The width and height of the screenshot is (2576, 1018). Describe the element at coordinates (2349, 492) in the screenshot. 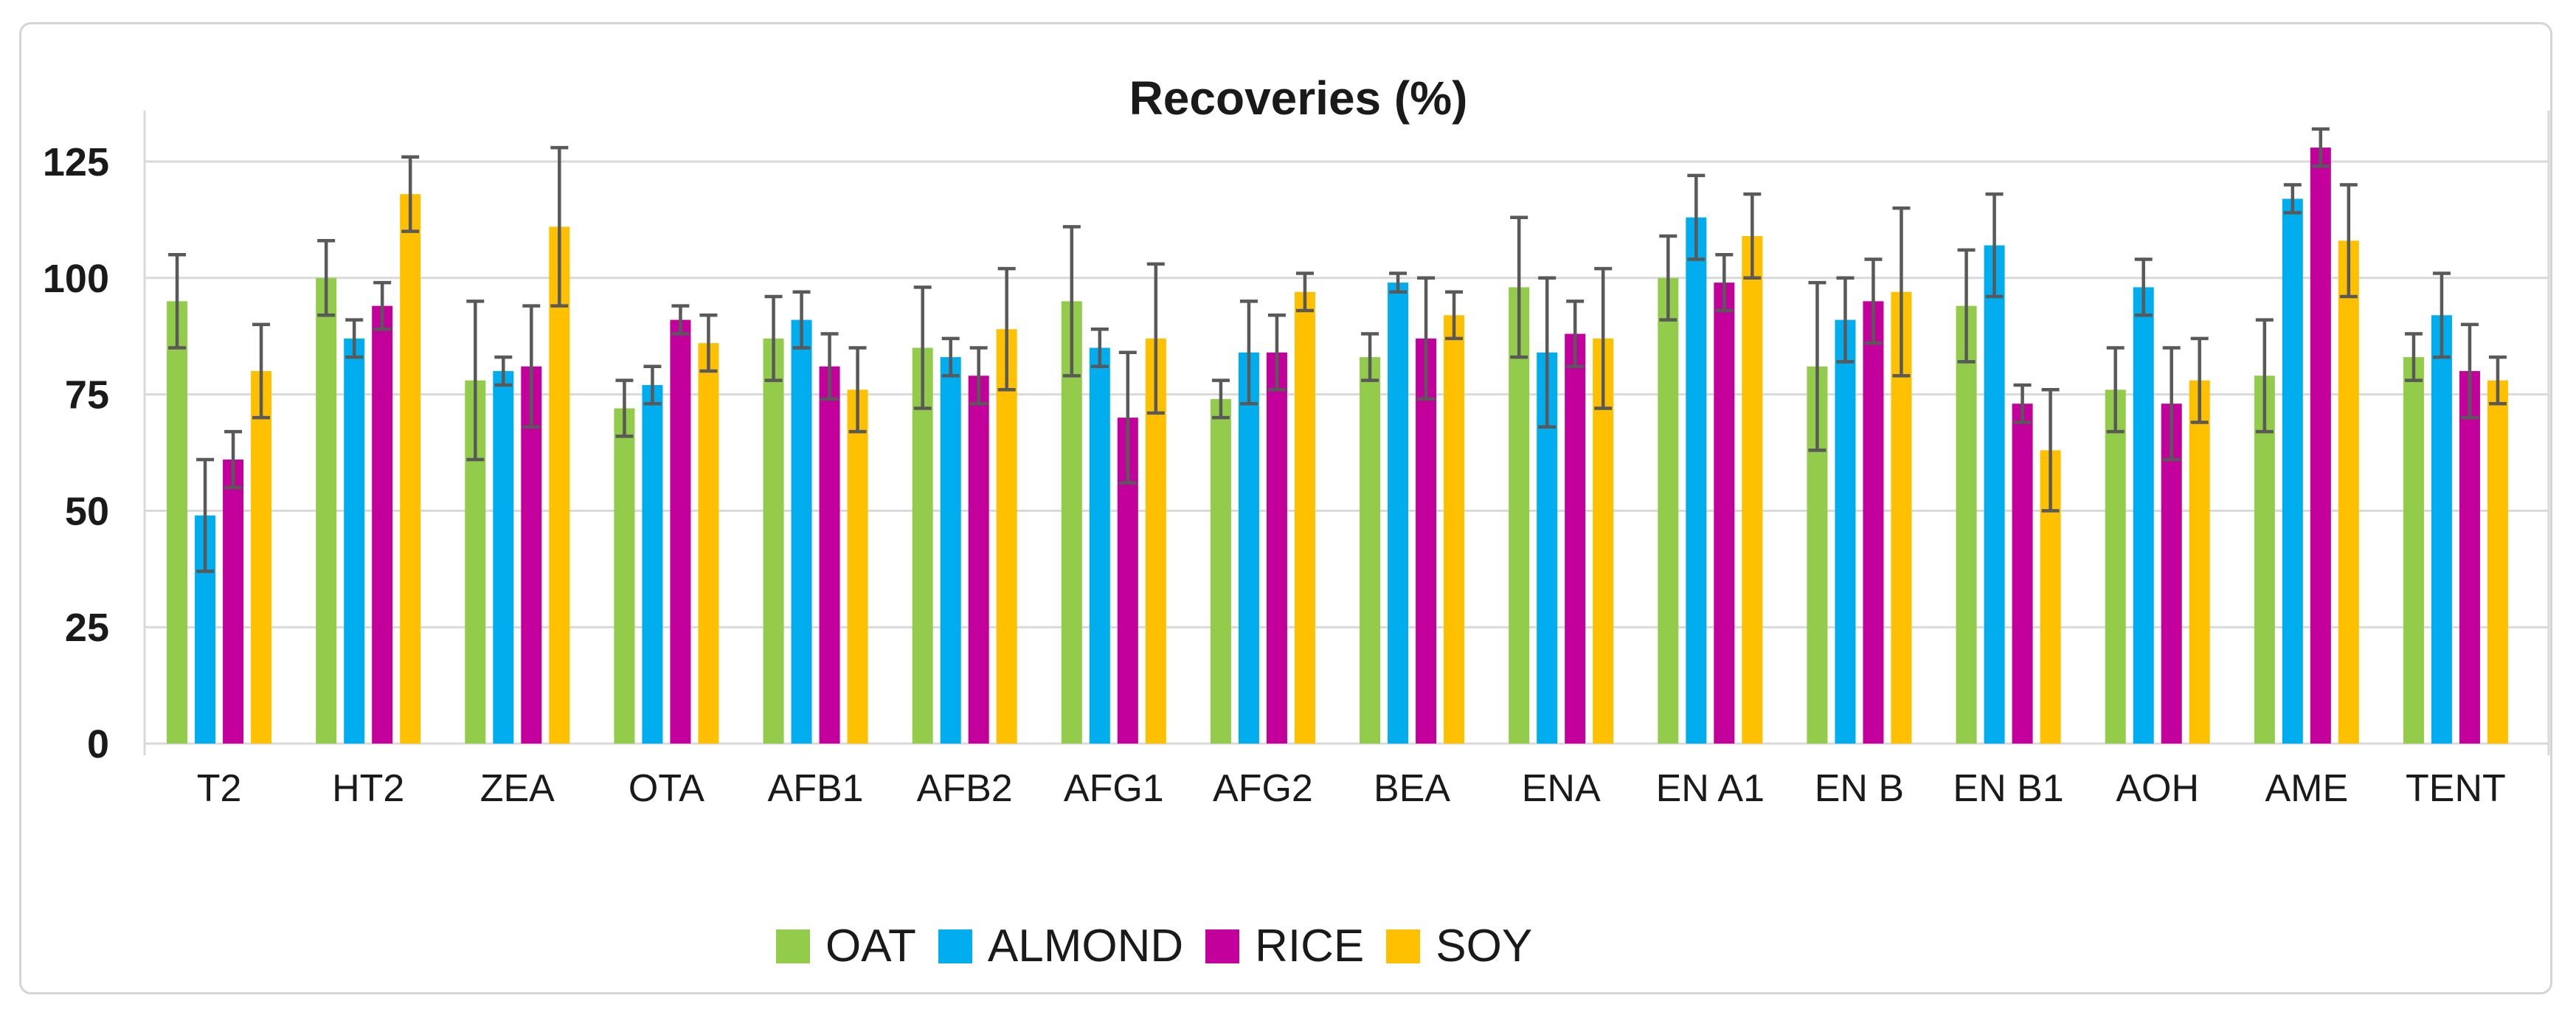

I see `bar-soy-ame` at that location.